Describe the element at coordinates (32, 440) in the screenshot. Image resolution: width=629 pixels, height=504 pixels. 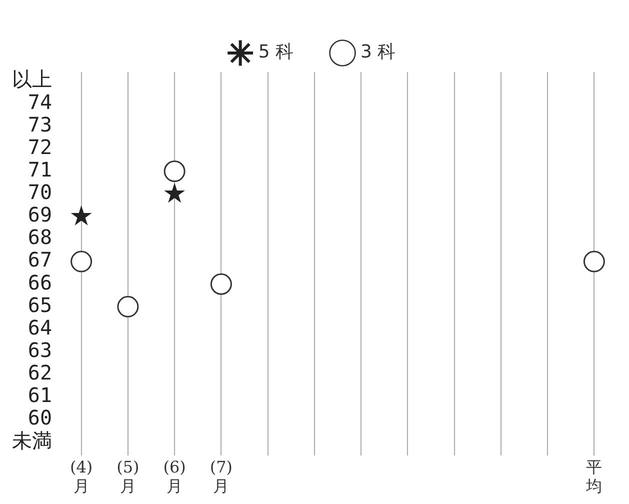
I see `y-tick-label: 未満` at that location.